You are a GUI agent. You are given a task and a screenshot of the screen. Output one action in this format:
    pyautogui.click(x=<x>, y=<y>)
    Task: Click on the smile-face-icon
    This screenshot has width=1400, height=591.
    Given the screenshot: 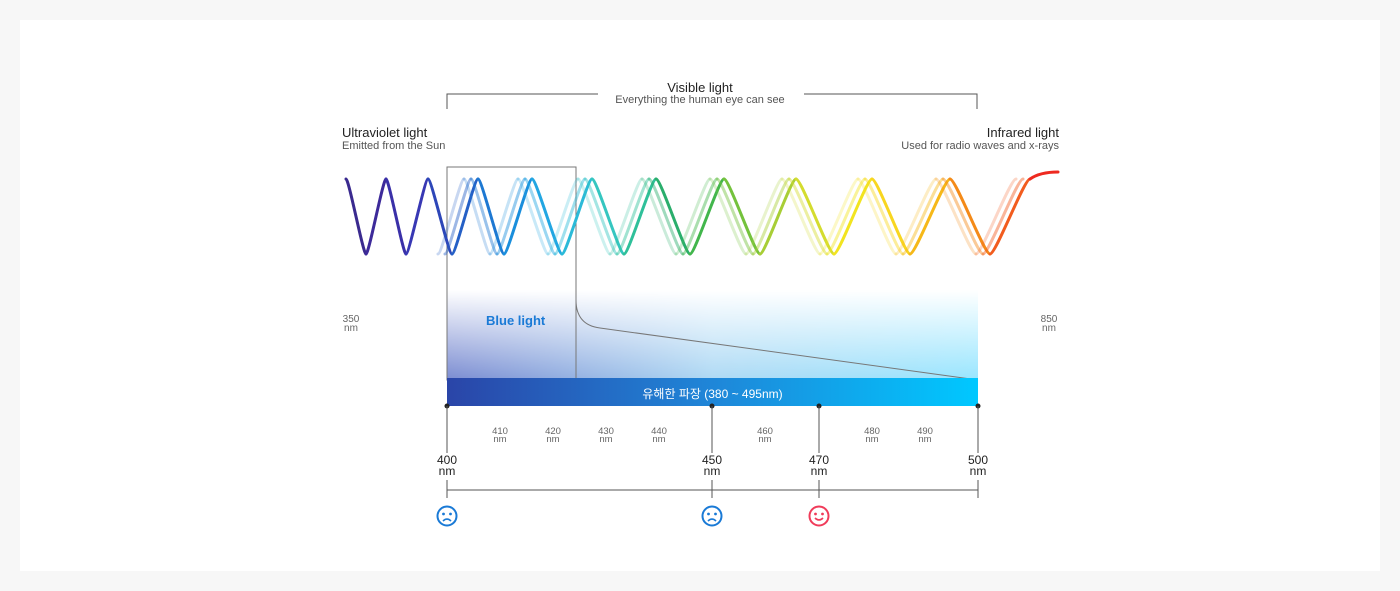 What is the action you would take?
    pyautogui.click(x=819, y=516)
    